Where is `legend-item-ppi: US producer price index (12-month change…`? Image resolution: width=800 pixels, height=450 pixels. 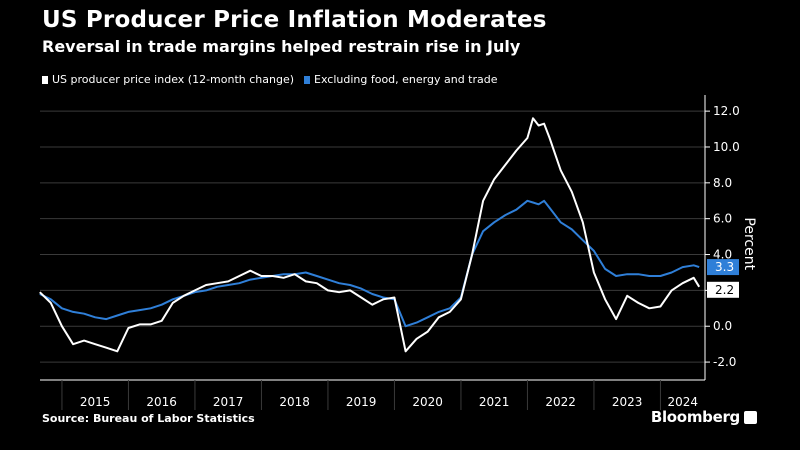
legend-item-ppi: US producer price index (12-month change… is located at coordinates (168, 79).